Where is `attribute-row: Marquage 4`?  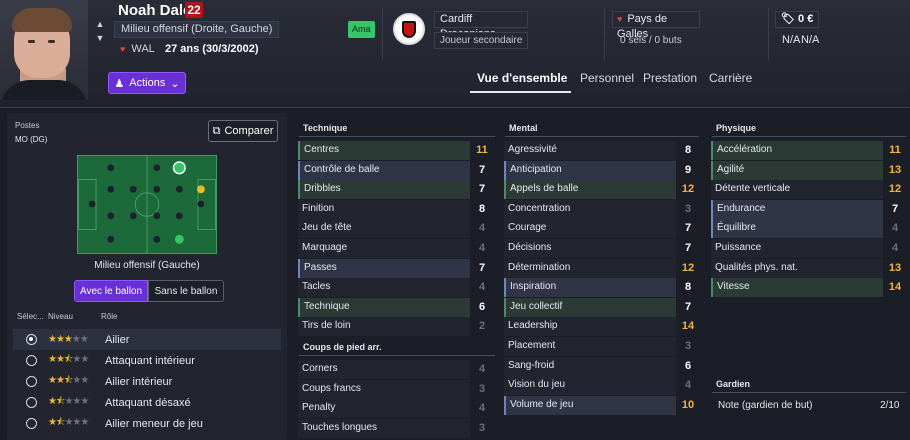 attribute-row: Marquage 4 is located at coordinates (396, 248).